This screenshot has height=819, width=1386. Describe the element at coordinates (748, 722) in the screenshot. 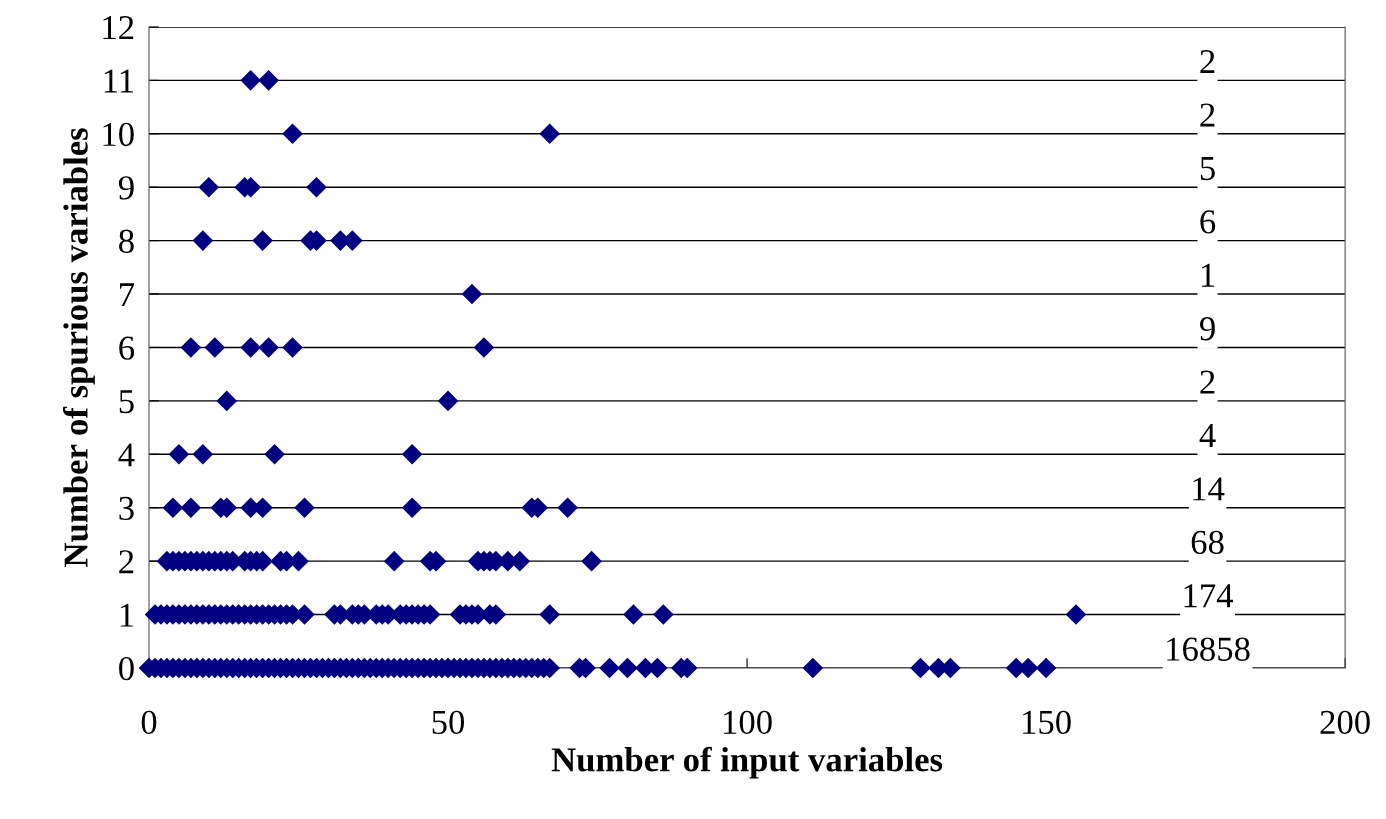

I see `x-tick-label: 100` at that location.